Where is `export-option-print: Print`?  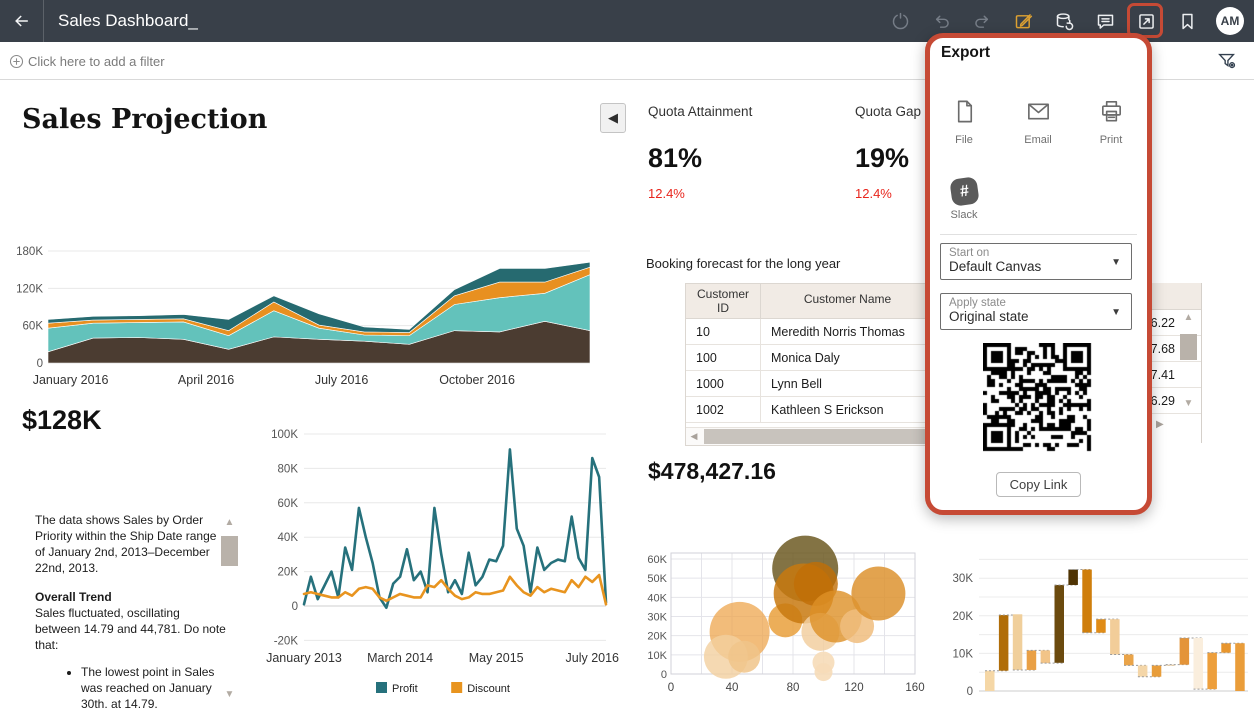 export-option-print: Print is located at coordinates (1111, 122).